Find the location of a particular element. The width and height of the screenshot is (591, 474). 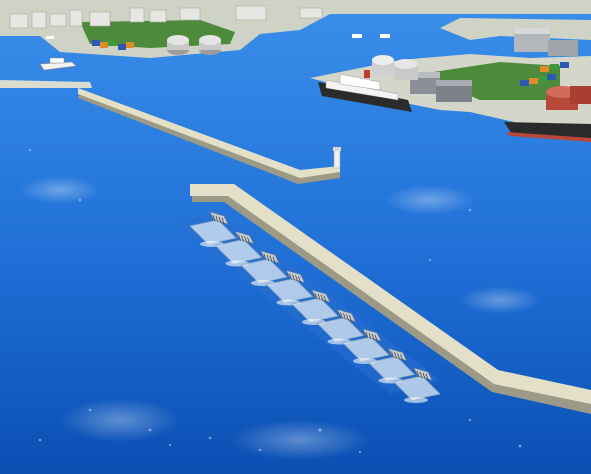

lighthouse is located at coordinates (337, 158).